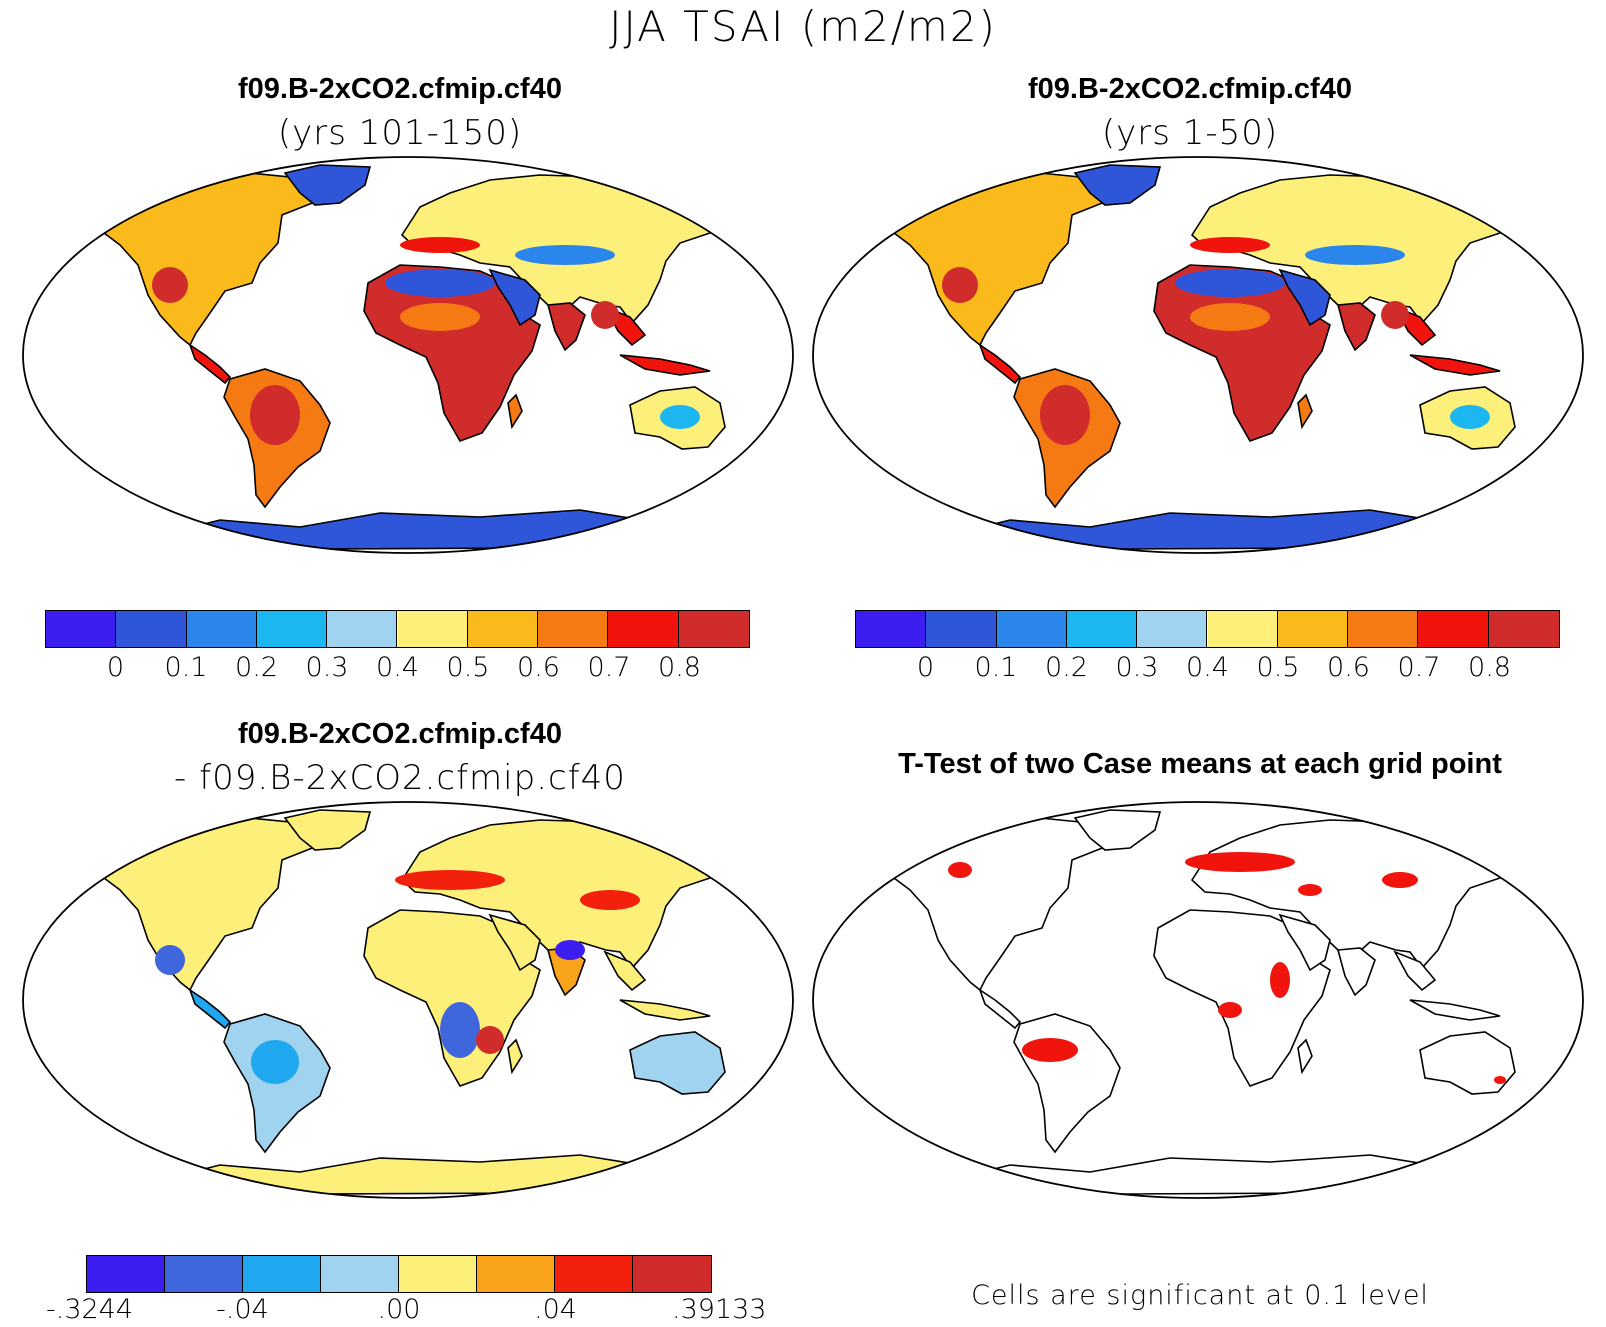 This screenshot has height=1327, width=1606. I want to click on colorbar-labels-bottom-left: -.3244 -.04 .00 .04 .39133, so click(400, 1310).